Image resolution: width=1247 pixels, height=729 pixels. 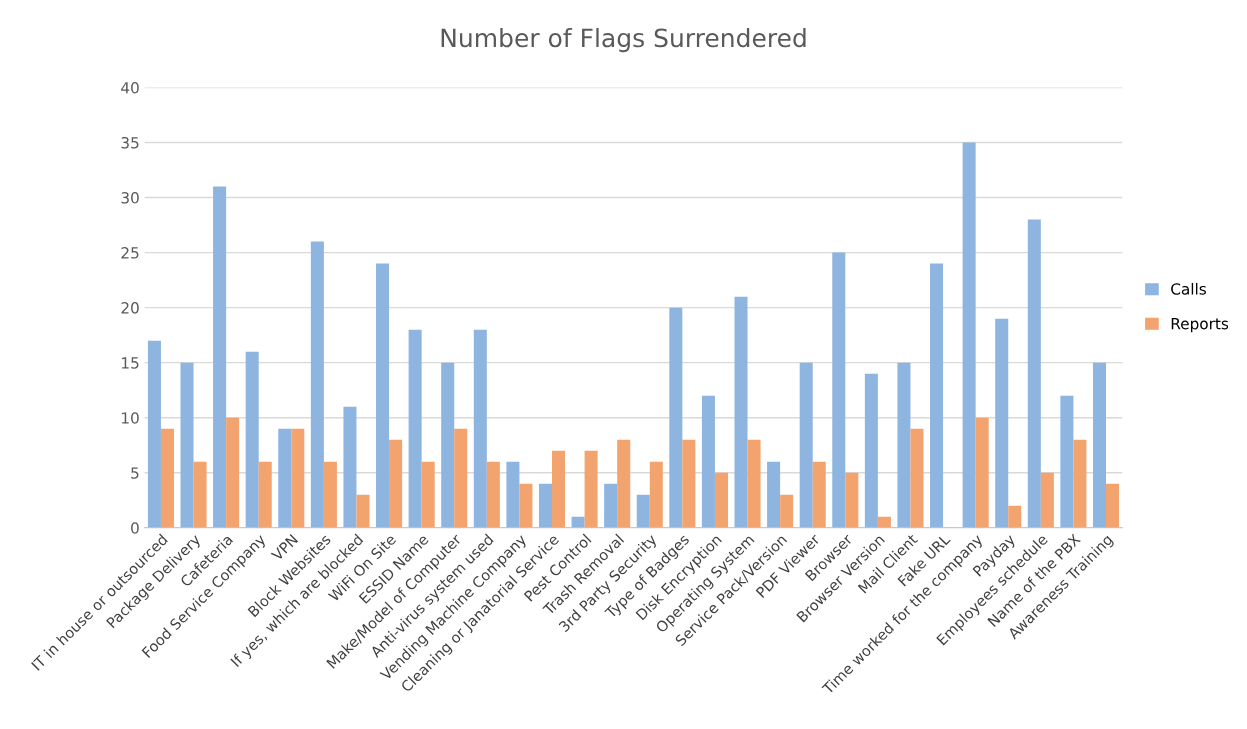 What do you see at coordinates (130, 142) in the screenshot?
I see `y-tick-label: 35` at bounding box center [130, 142].